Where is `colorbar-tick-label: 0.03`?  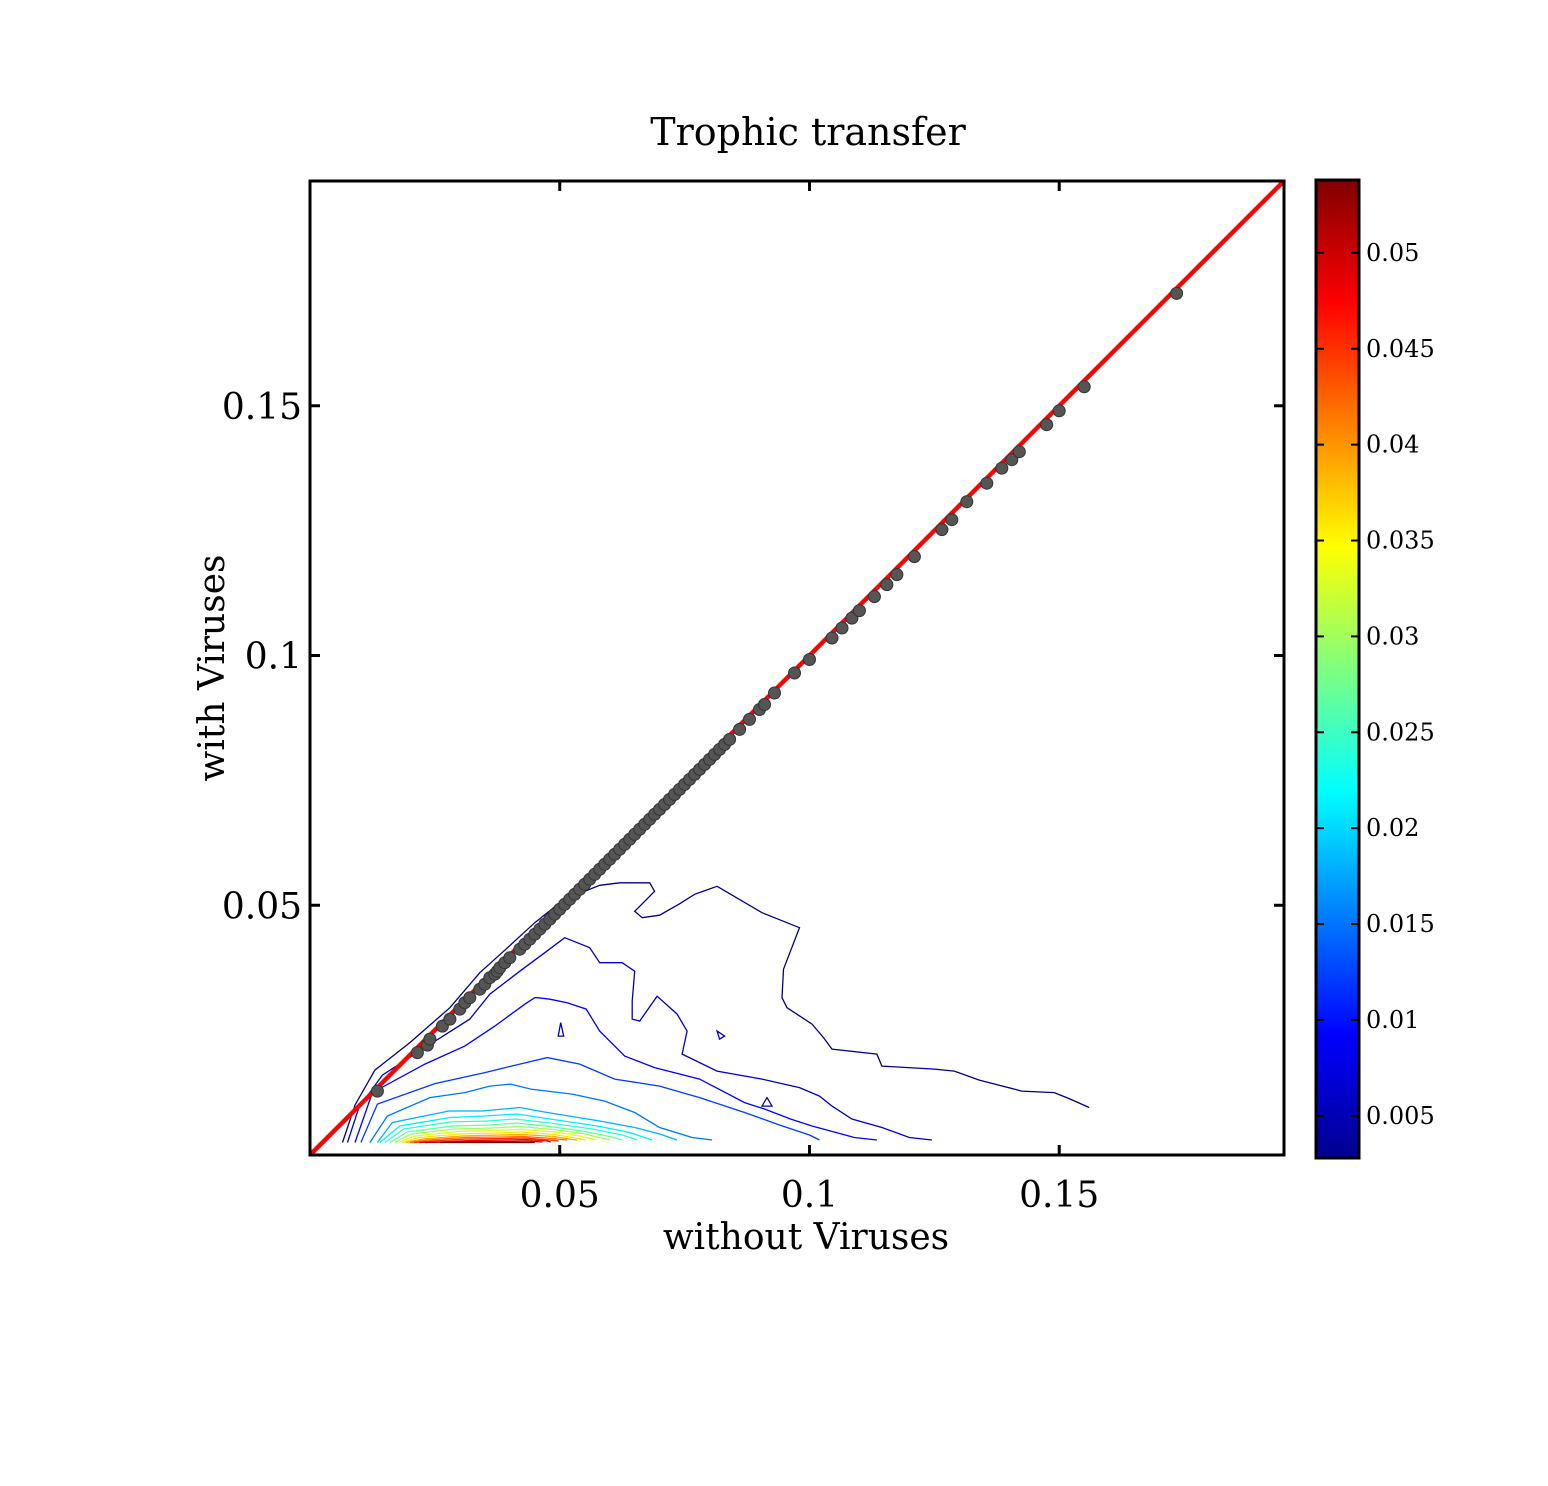
colorbar-tick-label: 0.03 is located at coordinates (1392, 636).